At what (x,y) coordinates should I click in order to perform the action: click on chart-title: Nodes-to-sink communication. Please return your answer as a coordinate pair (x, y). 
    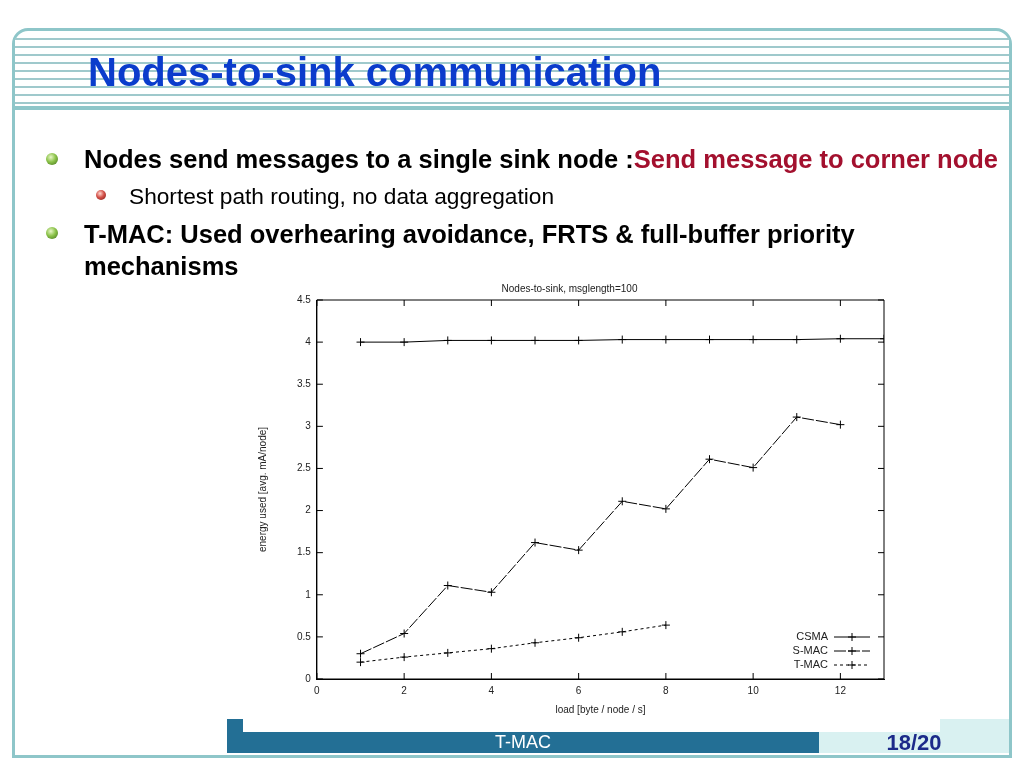
    Looking at the image, I should click on (375, 72).